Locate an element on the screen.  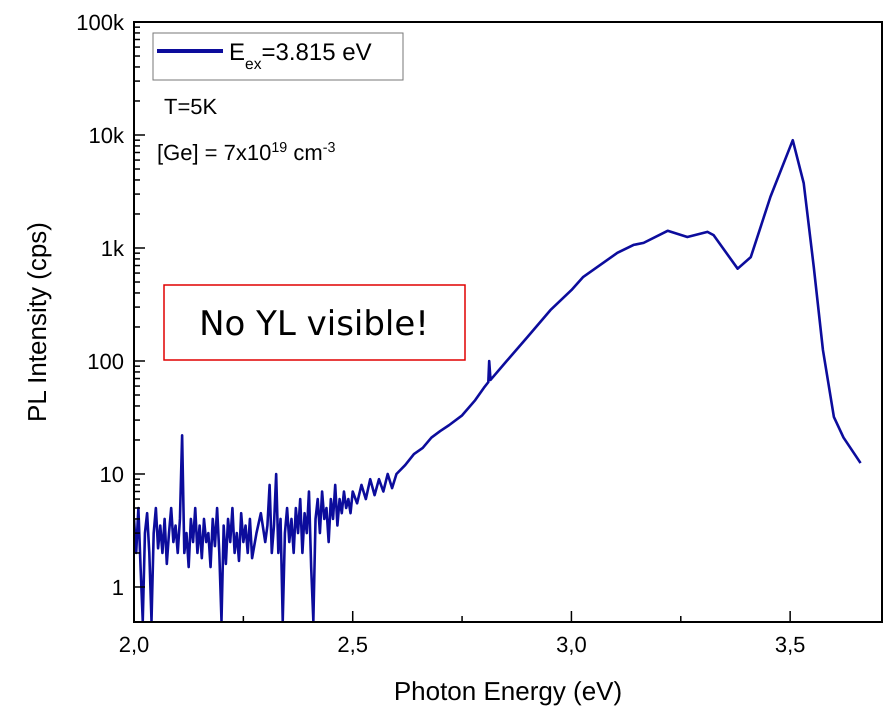
x-tick-label: 3,0 is located at coordinates (571, 644).